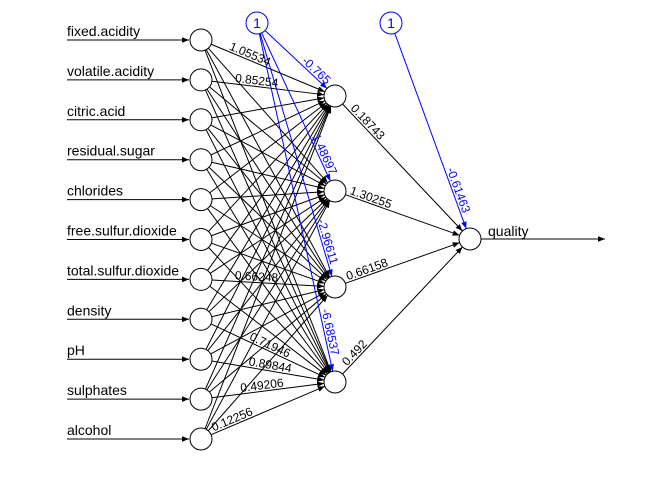 The width and height of the screenshot is (672, 480). What do you see at coordinates (328, 241) in the screenshot?
I see `weight-label: -2.96611` at bounding box center [328, 241].